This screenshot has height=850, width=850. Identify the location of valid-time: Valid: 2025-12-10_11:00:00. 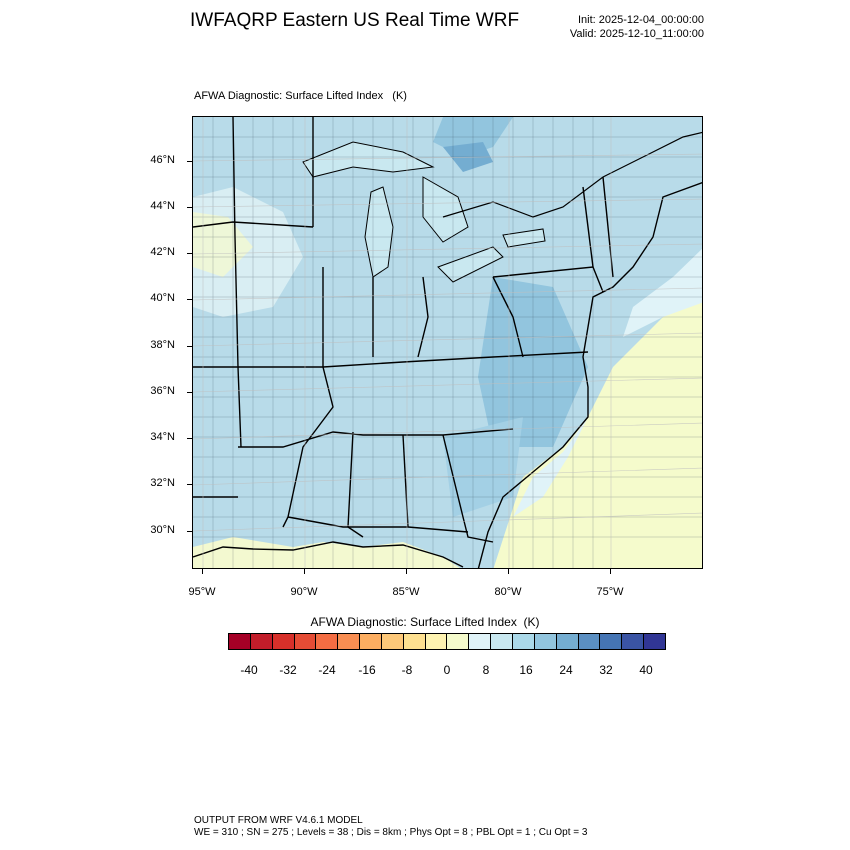
(636, 34).